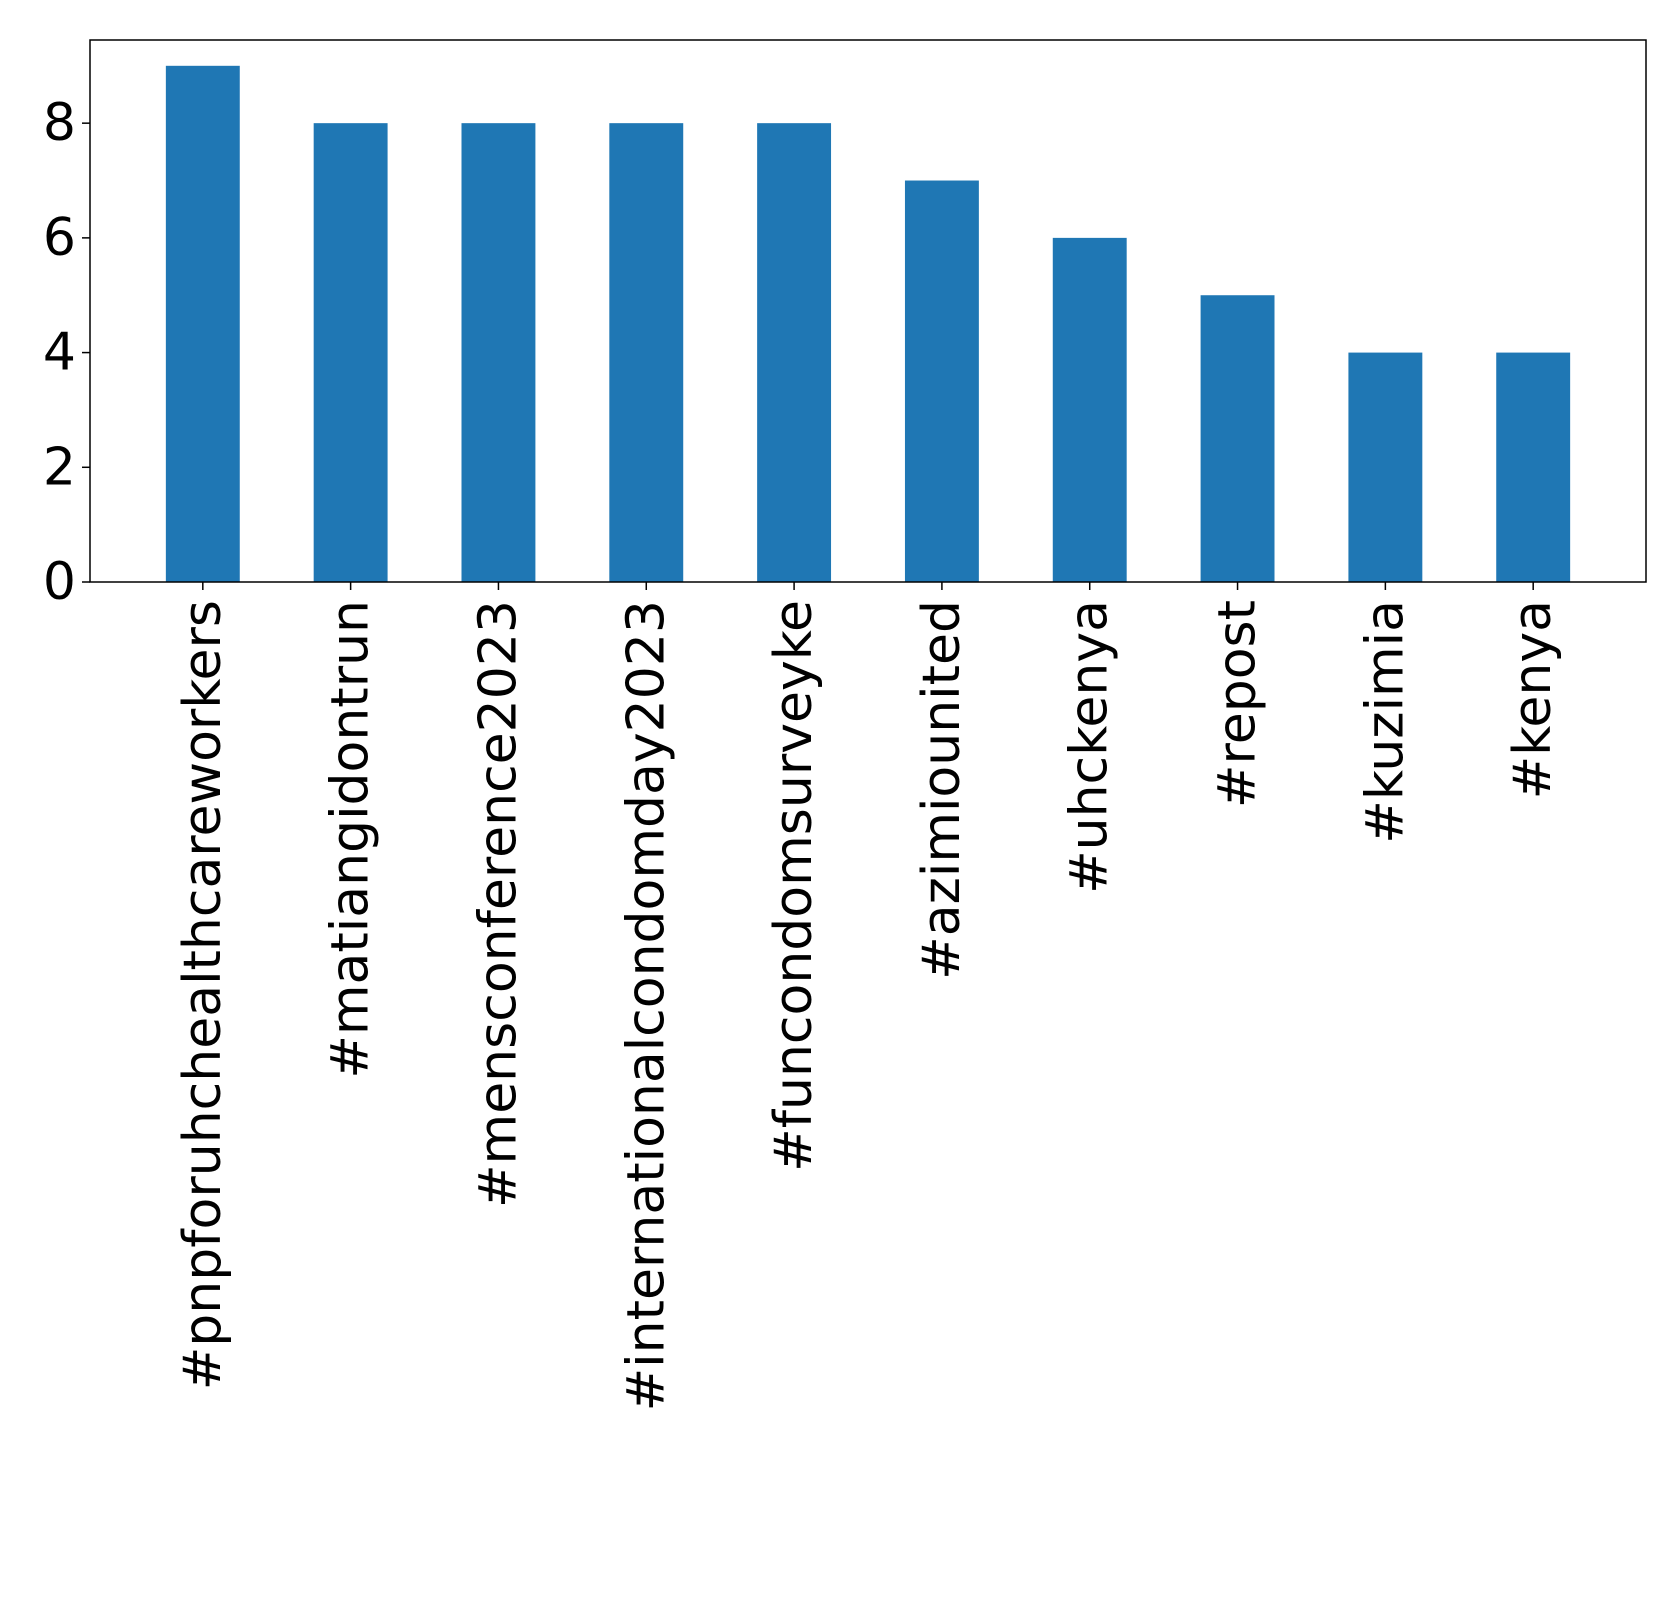  What do you see at coordinates (59, 353) in the screenshot?
I see `y-tick-label: 4` at bounding box center [59, 353].